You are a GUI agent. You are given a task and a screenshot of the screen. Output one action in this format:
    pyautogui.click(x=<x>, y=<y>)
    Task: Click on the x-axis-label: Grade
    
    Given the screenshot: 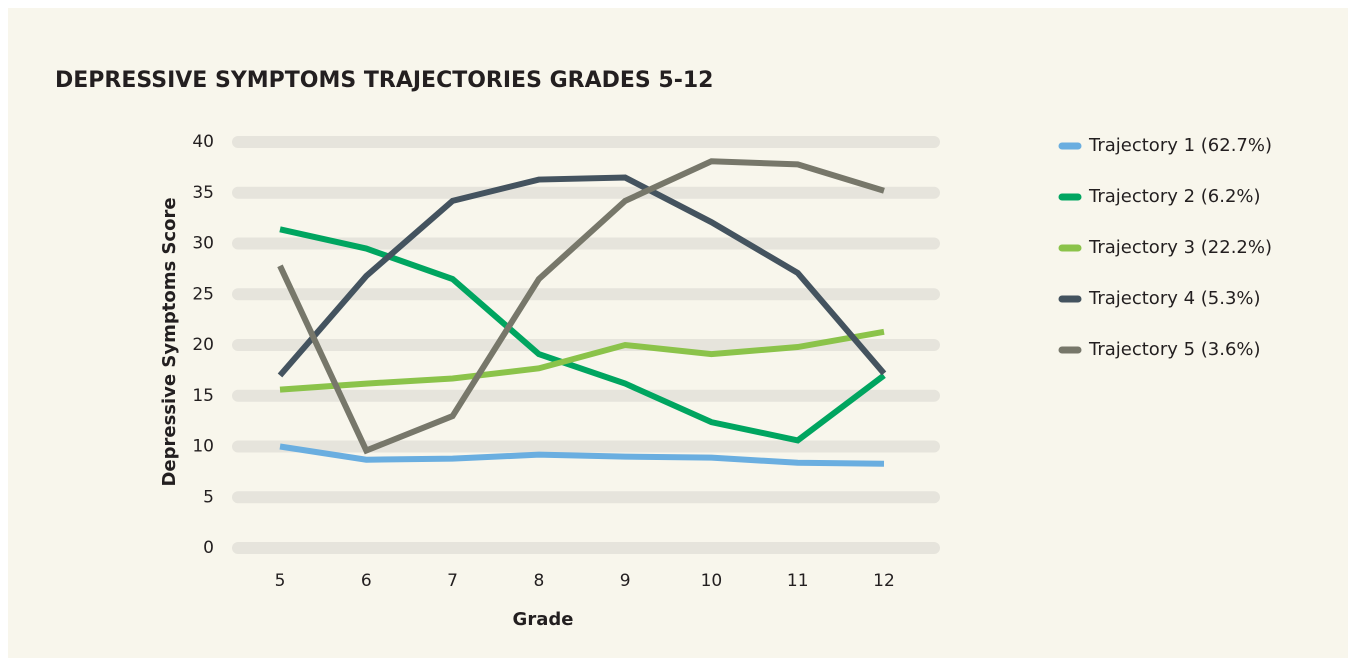 What is the action you would take?
    pyautogui.click(x=543, y=619)
    